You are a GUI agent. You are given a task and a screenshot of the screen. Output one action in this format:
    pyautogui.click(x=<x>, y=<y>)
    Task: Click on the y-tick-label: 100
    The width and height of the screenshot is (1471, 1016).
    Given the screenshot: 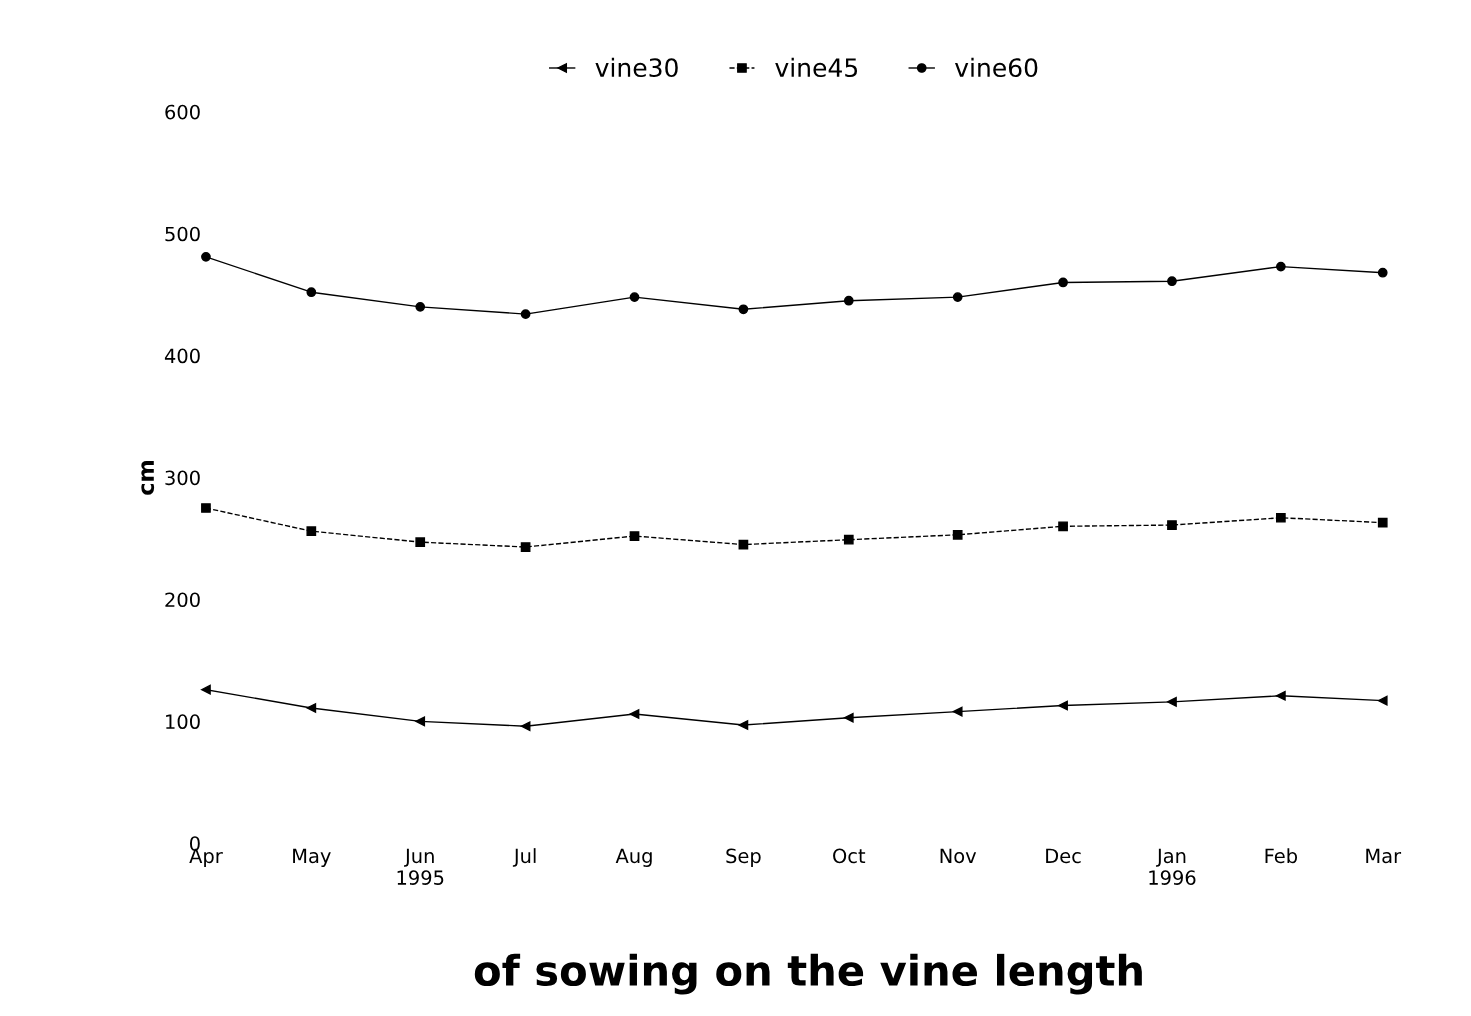 What is the action you would take?
    pyautogui.click(x=183, y=722)
    